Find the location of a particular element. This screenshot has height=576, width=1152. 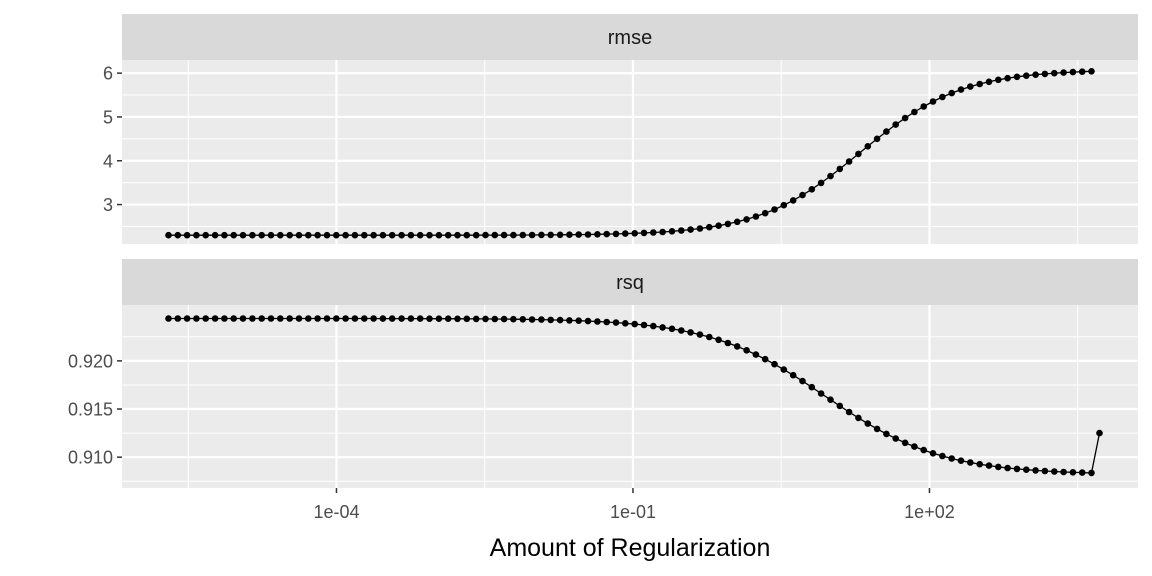

y-tick-label-rsq: 0.915 is located at coordinates (90, 410).